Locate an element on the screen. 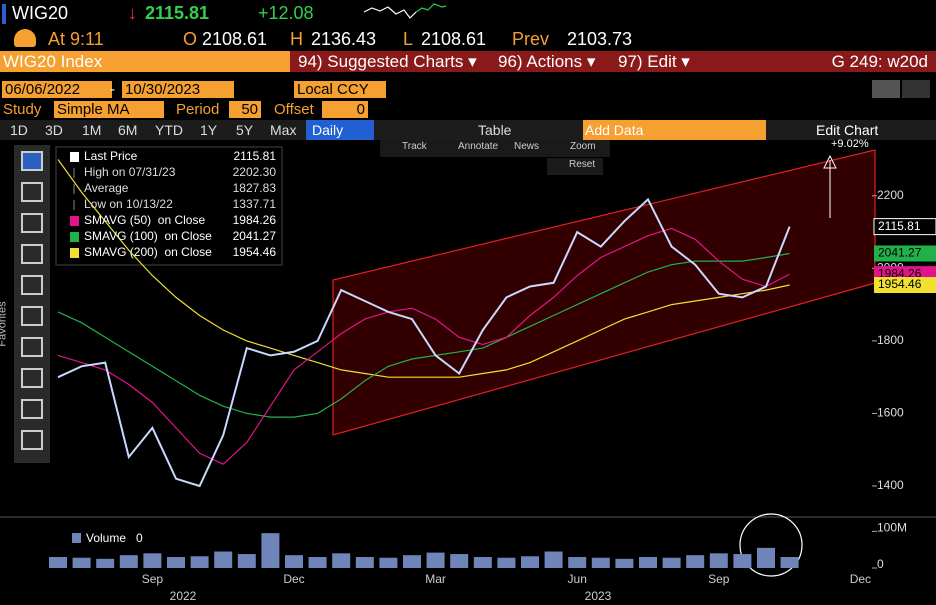  highlight-circle is located at coordinates (771, 545).